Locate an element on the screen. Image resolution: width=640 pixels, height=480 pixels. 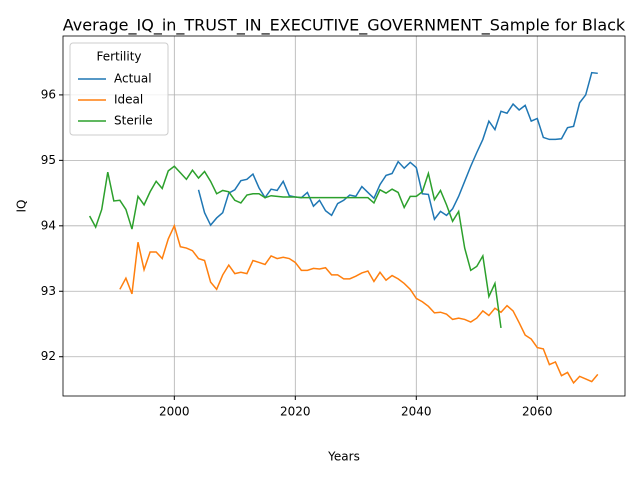
x-axis-label: Years is located at coordinates (343, 457).